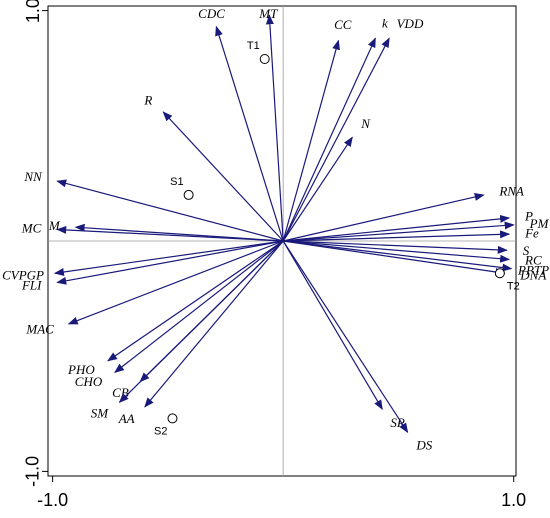 This screenshot has width=550, height=518. I want to click on loading-arrow-mc, so click(170, 233).